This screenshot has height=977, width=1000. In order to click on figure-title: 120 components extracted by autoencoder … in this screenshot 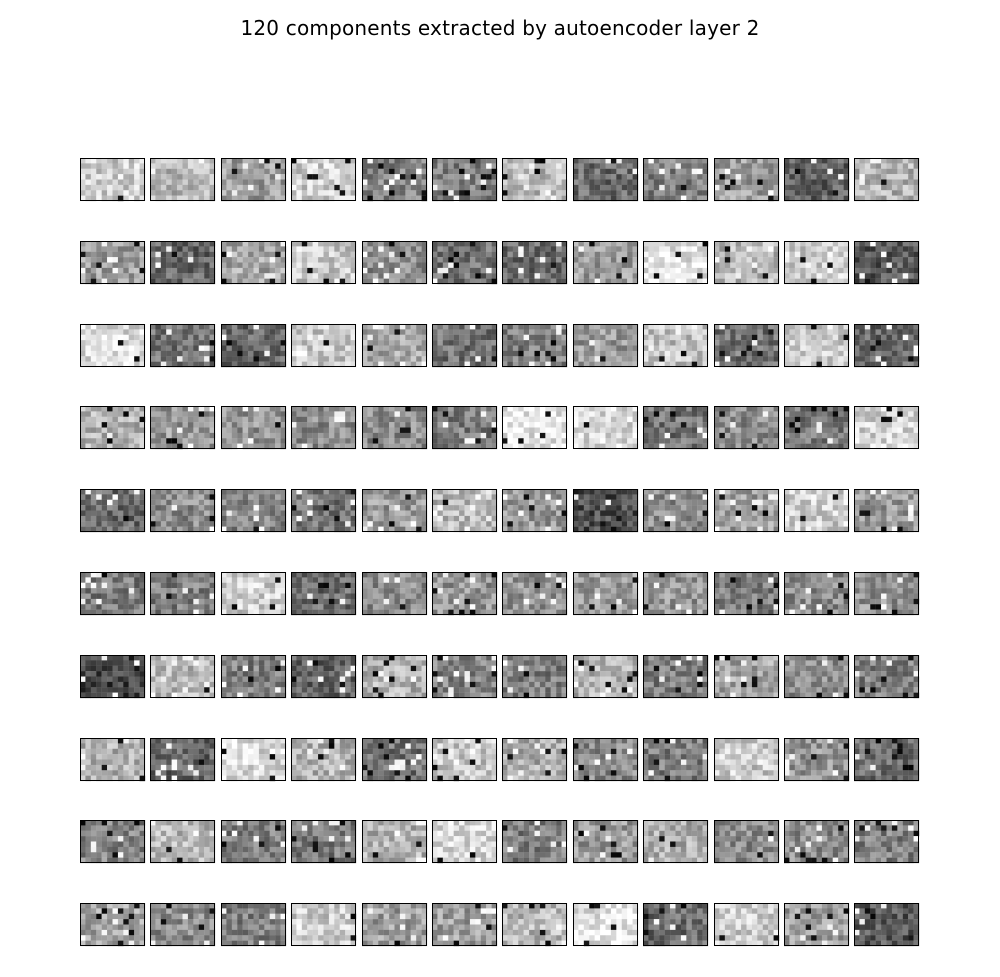, I will do `click(500, 28)`.